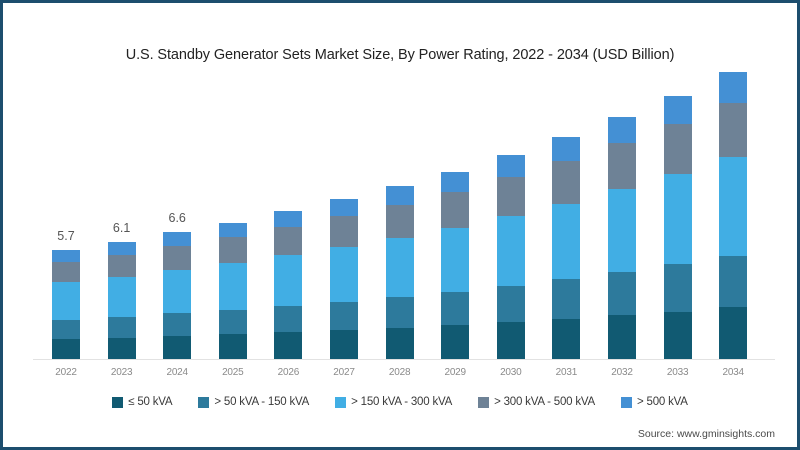 Image resolution: width=800 pixels, height=450 pixels. Describe the element at coordinates (344, 372) in the screenshot. I see `x-axis-tick-2027: 2027` at that location.